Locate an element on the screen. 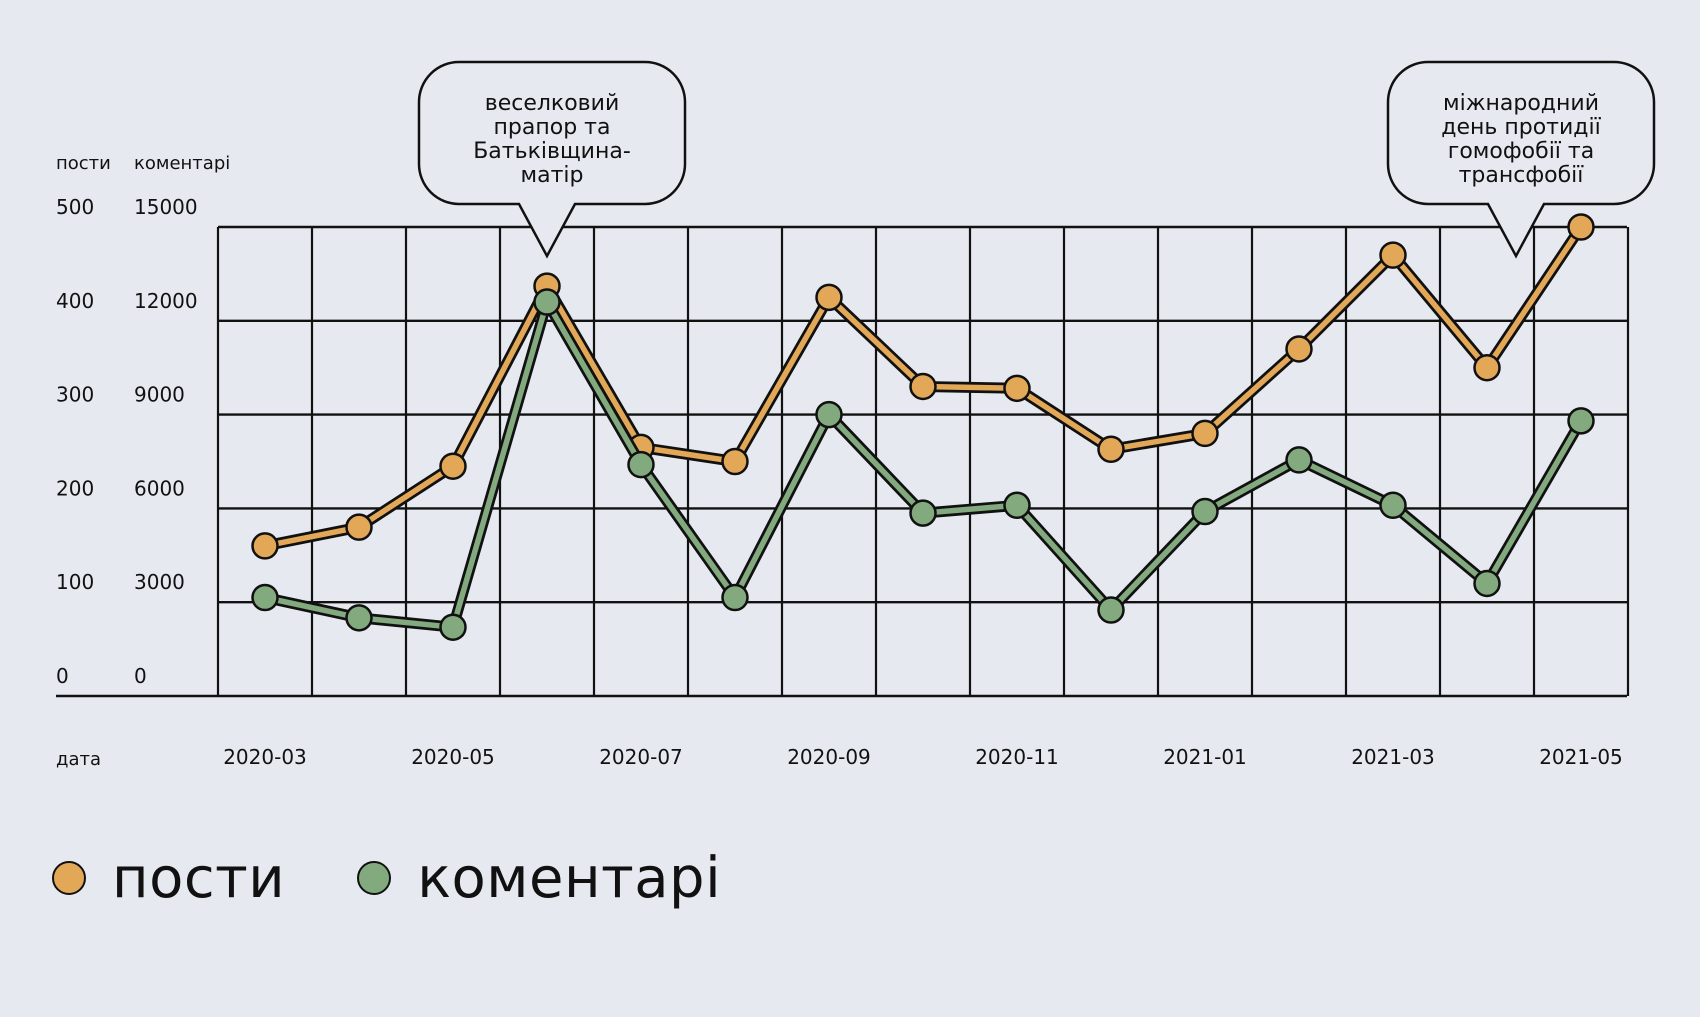 This screenshot has height=1017, width=1700. x-tick-label: 2021-03 is located at coordinates (1393, 757).